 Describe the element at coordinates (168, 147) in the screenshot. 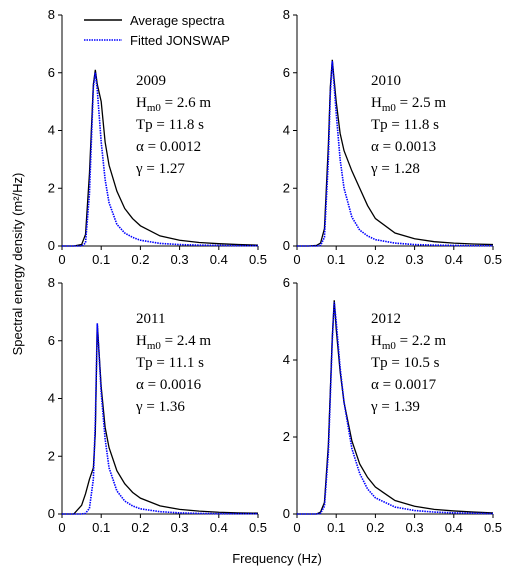

I see `annotation-alpha: α = 0.0012` at that location.